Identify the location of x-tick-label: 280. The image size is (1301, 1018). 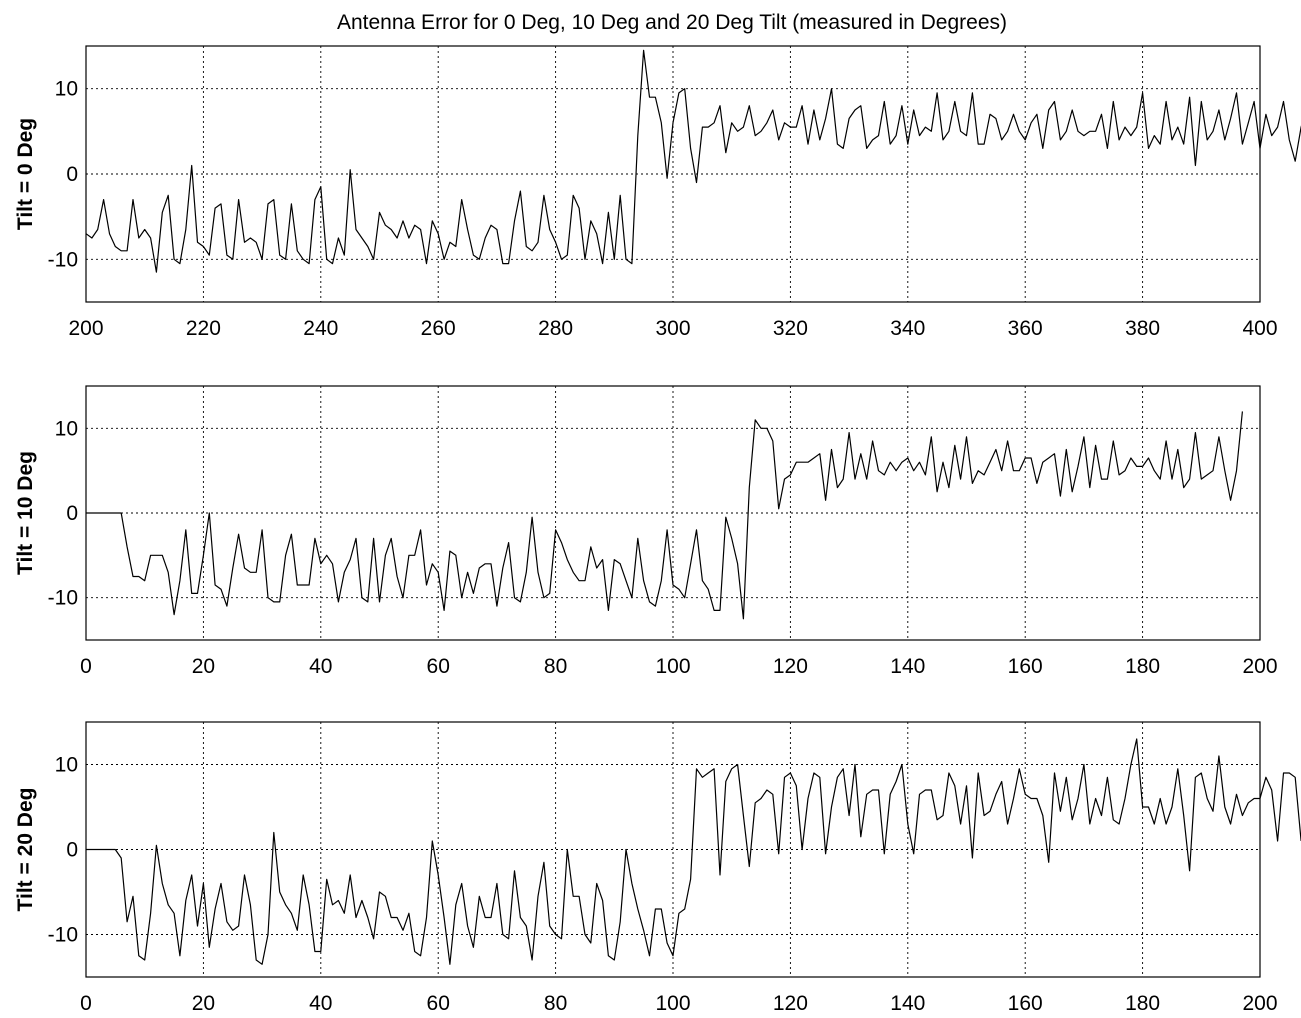
(555, 328).